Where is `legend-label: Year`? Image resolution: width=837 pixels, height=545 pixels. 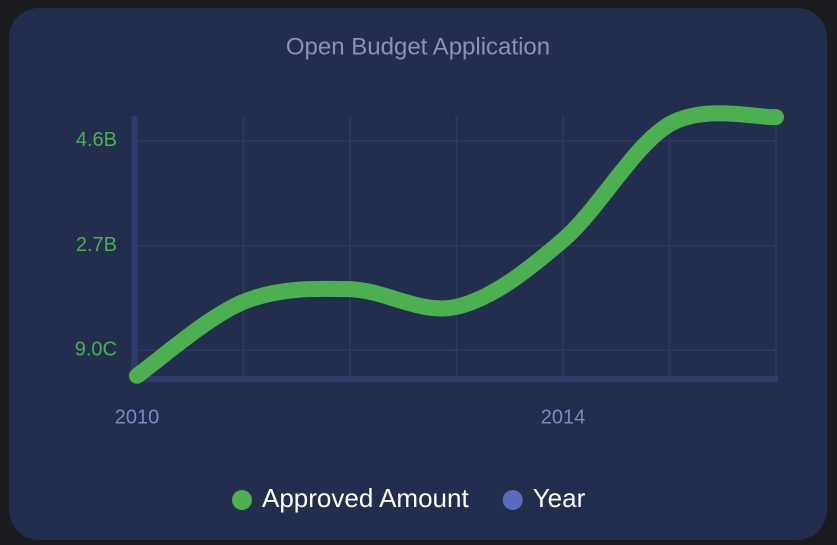
legend-label: Year is located at coordinates (559, 498).